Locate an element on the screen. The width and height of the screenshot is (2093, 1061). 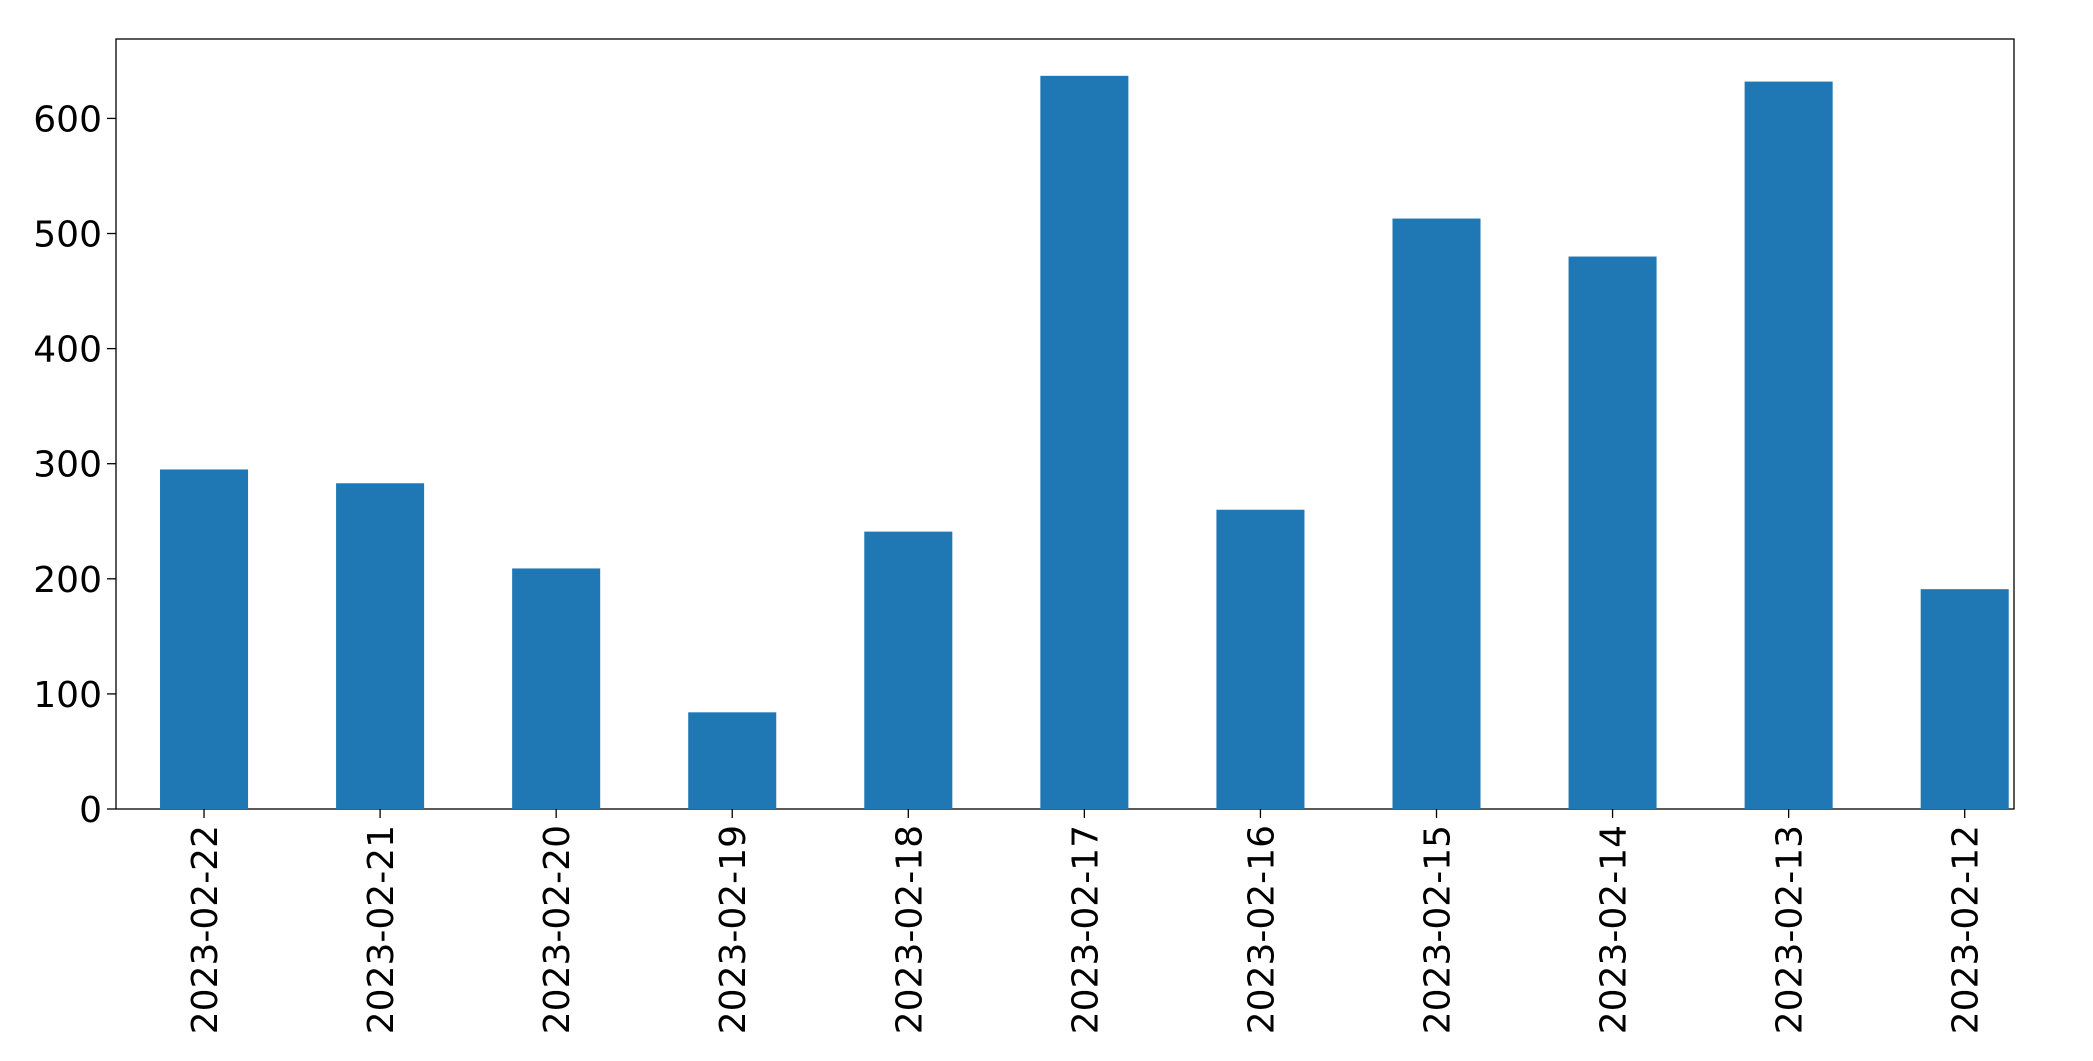
y-tick-label: 200 is located at coordinates (67, 580).